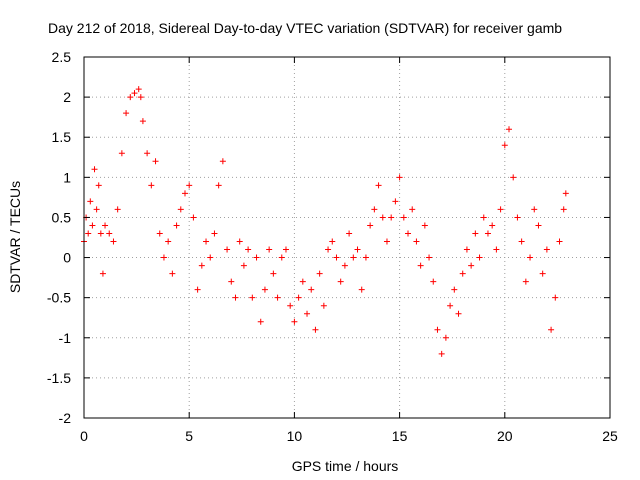  What do you see at coordinates (84, 436) in the screenshot?
I see `x-tick-label: 0` at bounding box center [84, 436].